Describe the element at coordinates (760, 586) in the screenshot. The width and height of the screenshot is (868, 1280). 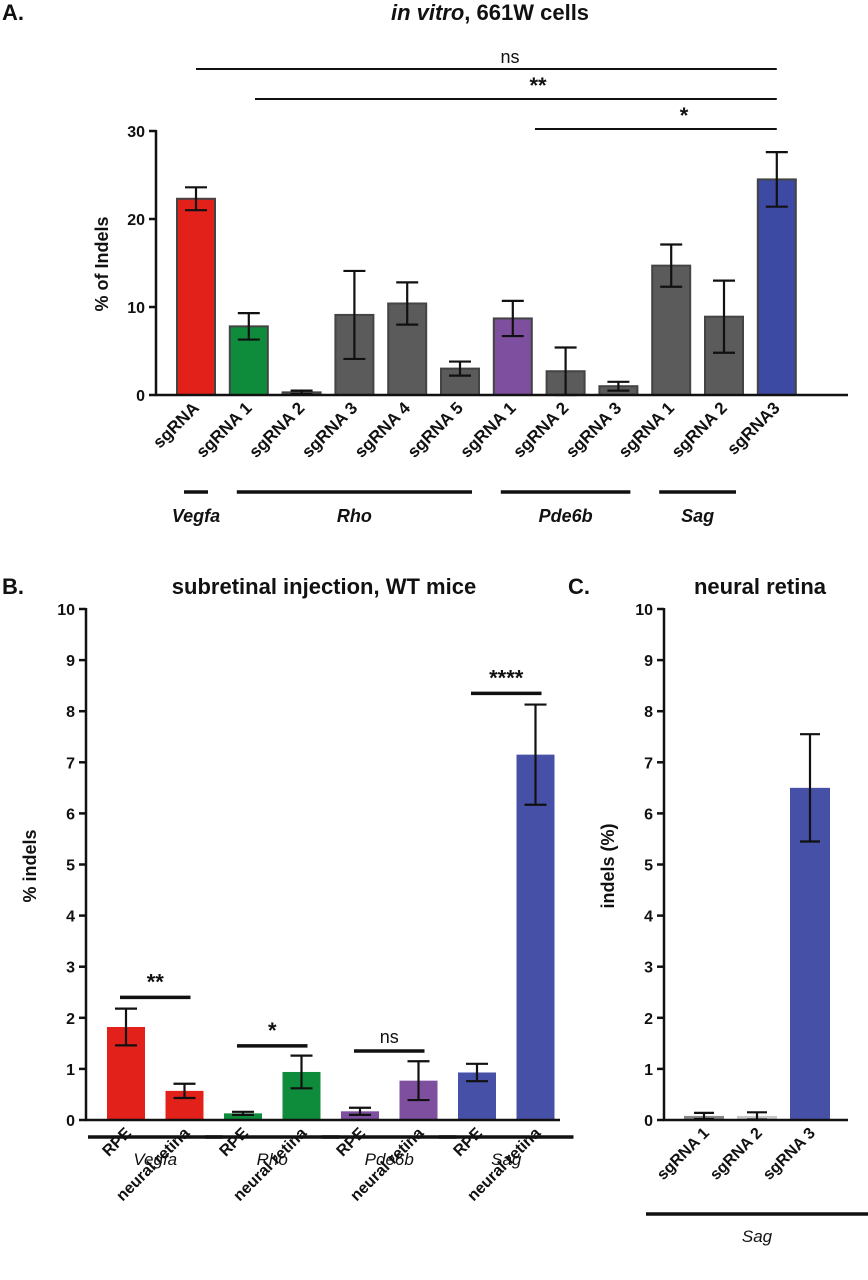
I see `panel-c-title: neural retina` at that location.